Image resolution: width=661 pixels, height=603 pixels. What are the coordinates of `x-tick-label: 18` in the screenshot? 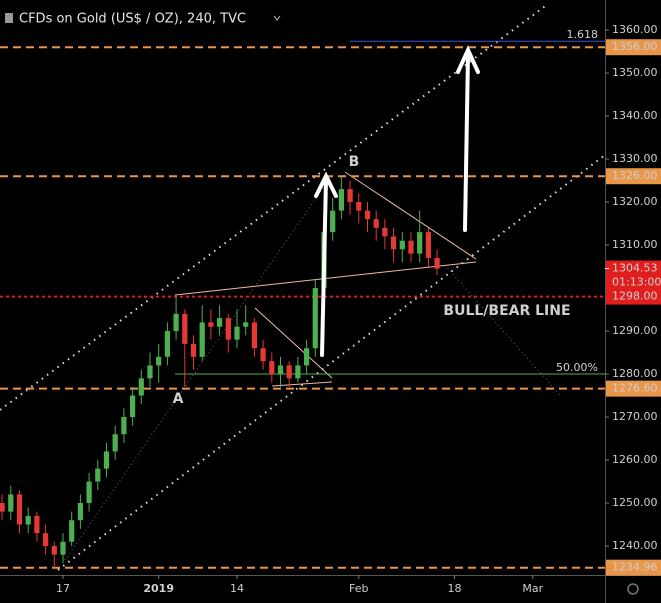 It's located at (454, 588).